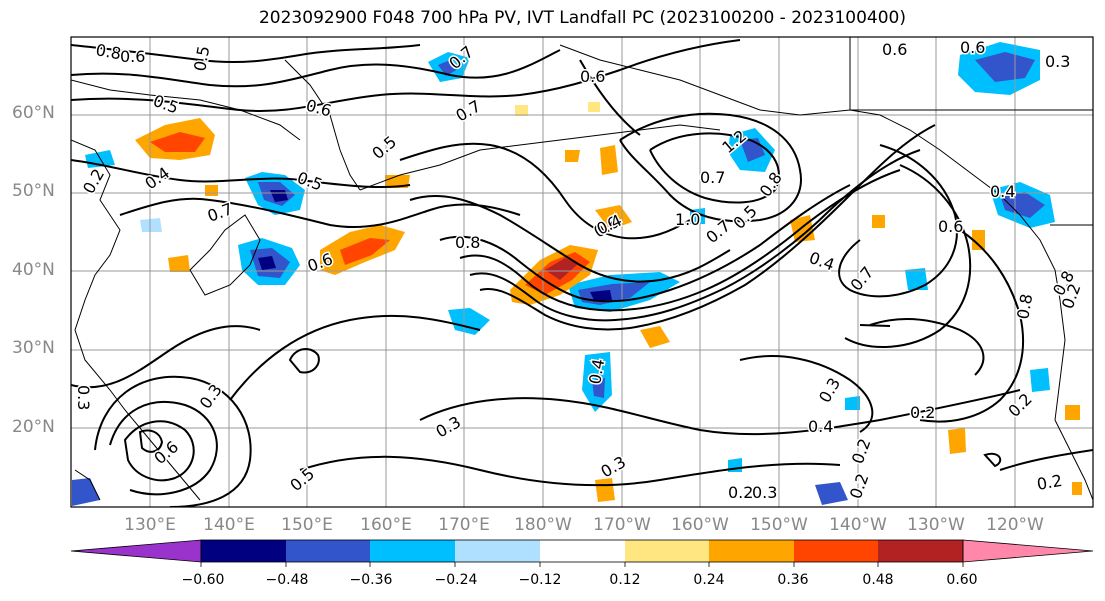 This screenshot has width=1105, height=601. Describe the element at coordinates (87, 485) in the screenshot. I see `coastline-philippines` at that location.